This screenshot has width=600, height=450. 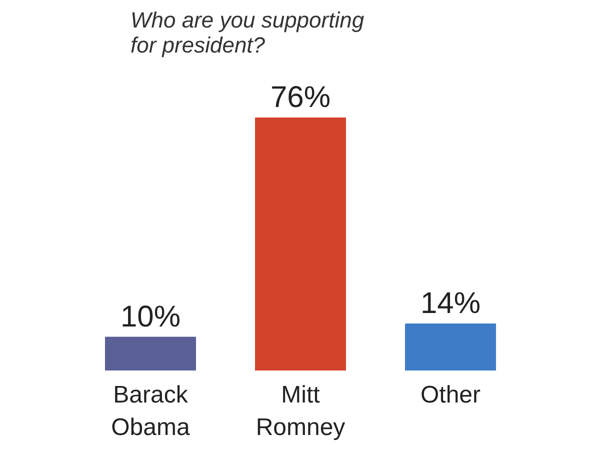 I want to click on chart-title: Who are you supporting for president?, so click(x=247, y=33).